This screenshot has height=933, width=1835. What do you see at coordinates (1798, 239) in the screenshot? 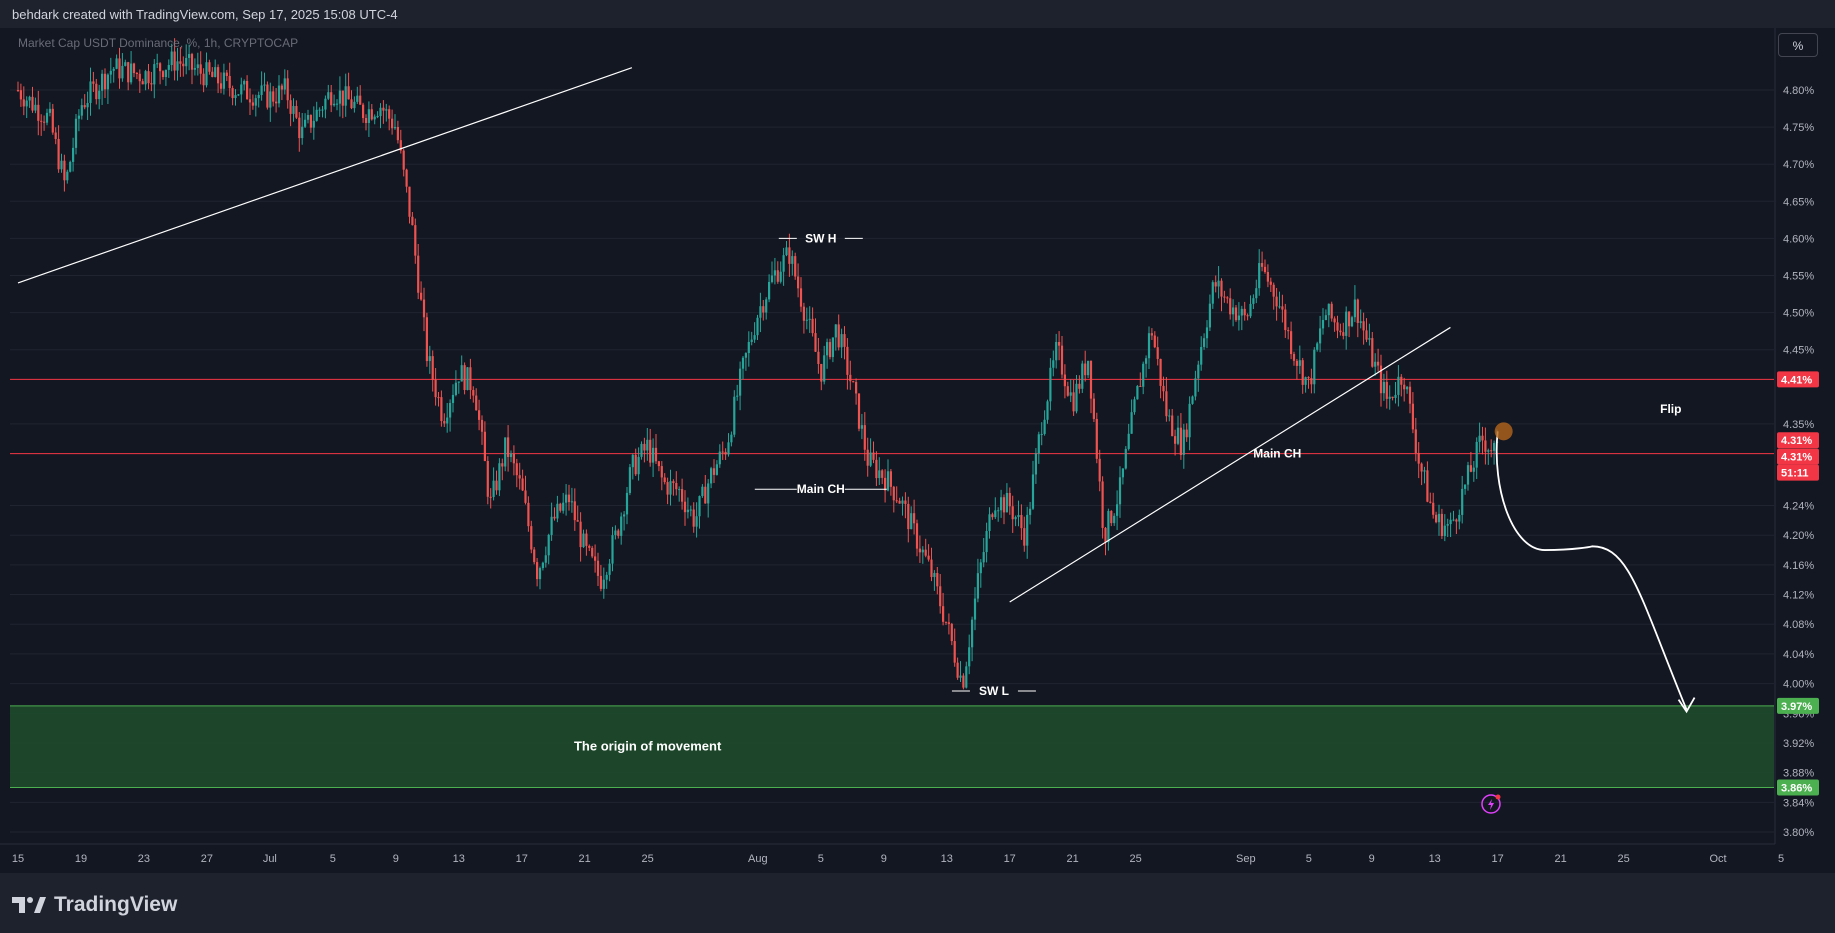
I see `price-tick-label: 4.60%` at bounding box center [1798, 239].